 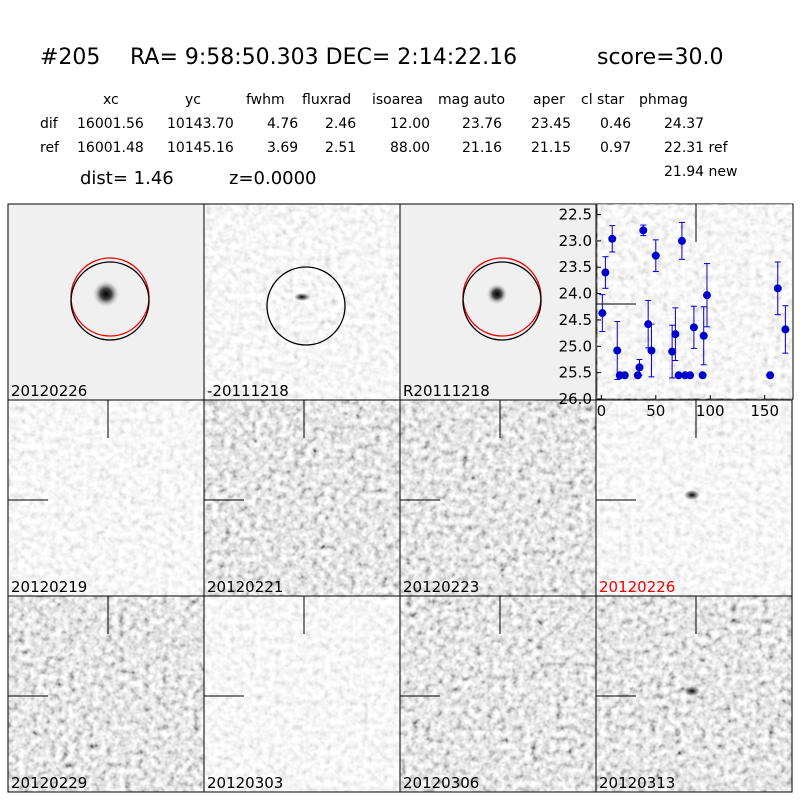 What do you see at coordinates (575, 241) in the screenshot?
I see `y-tick-label: 23.0` at bounding box center [575, 241].